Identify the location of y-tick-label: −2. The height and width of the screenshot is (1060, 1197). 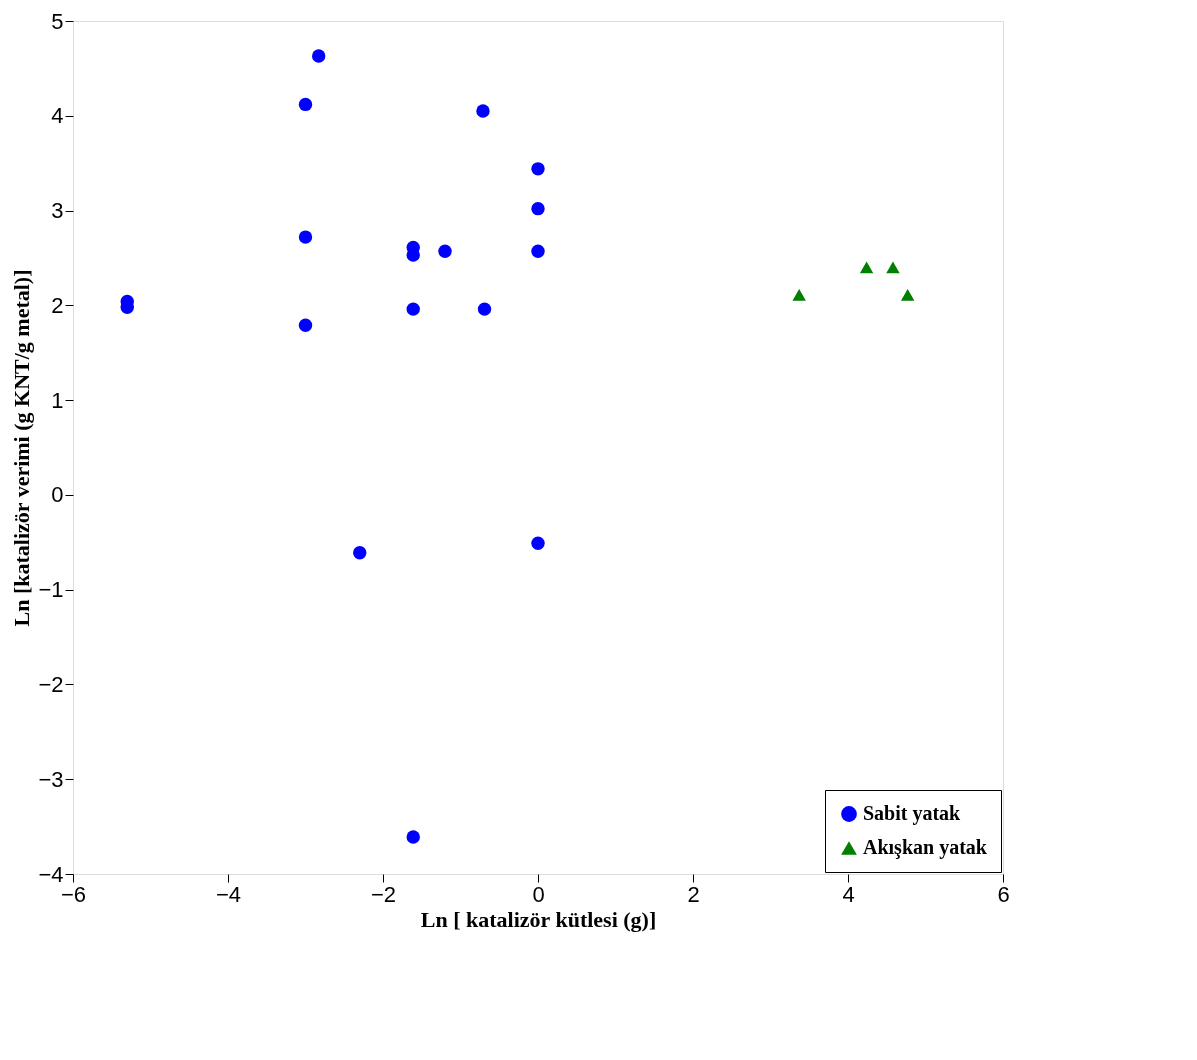
(51, 684).